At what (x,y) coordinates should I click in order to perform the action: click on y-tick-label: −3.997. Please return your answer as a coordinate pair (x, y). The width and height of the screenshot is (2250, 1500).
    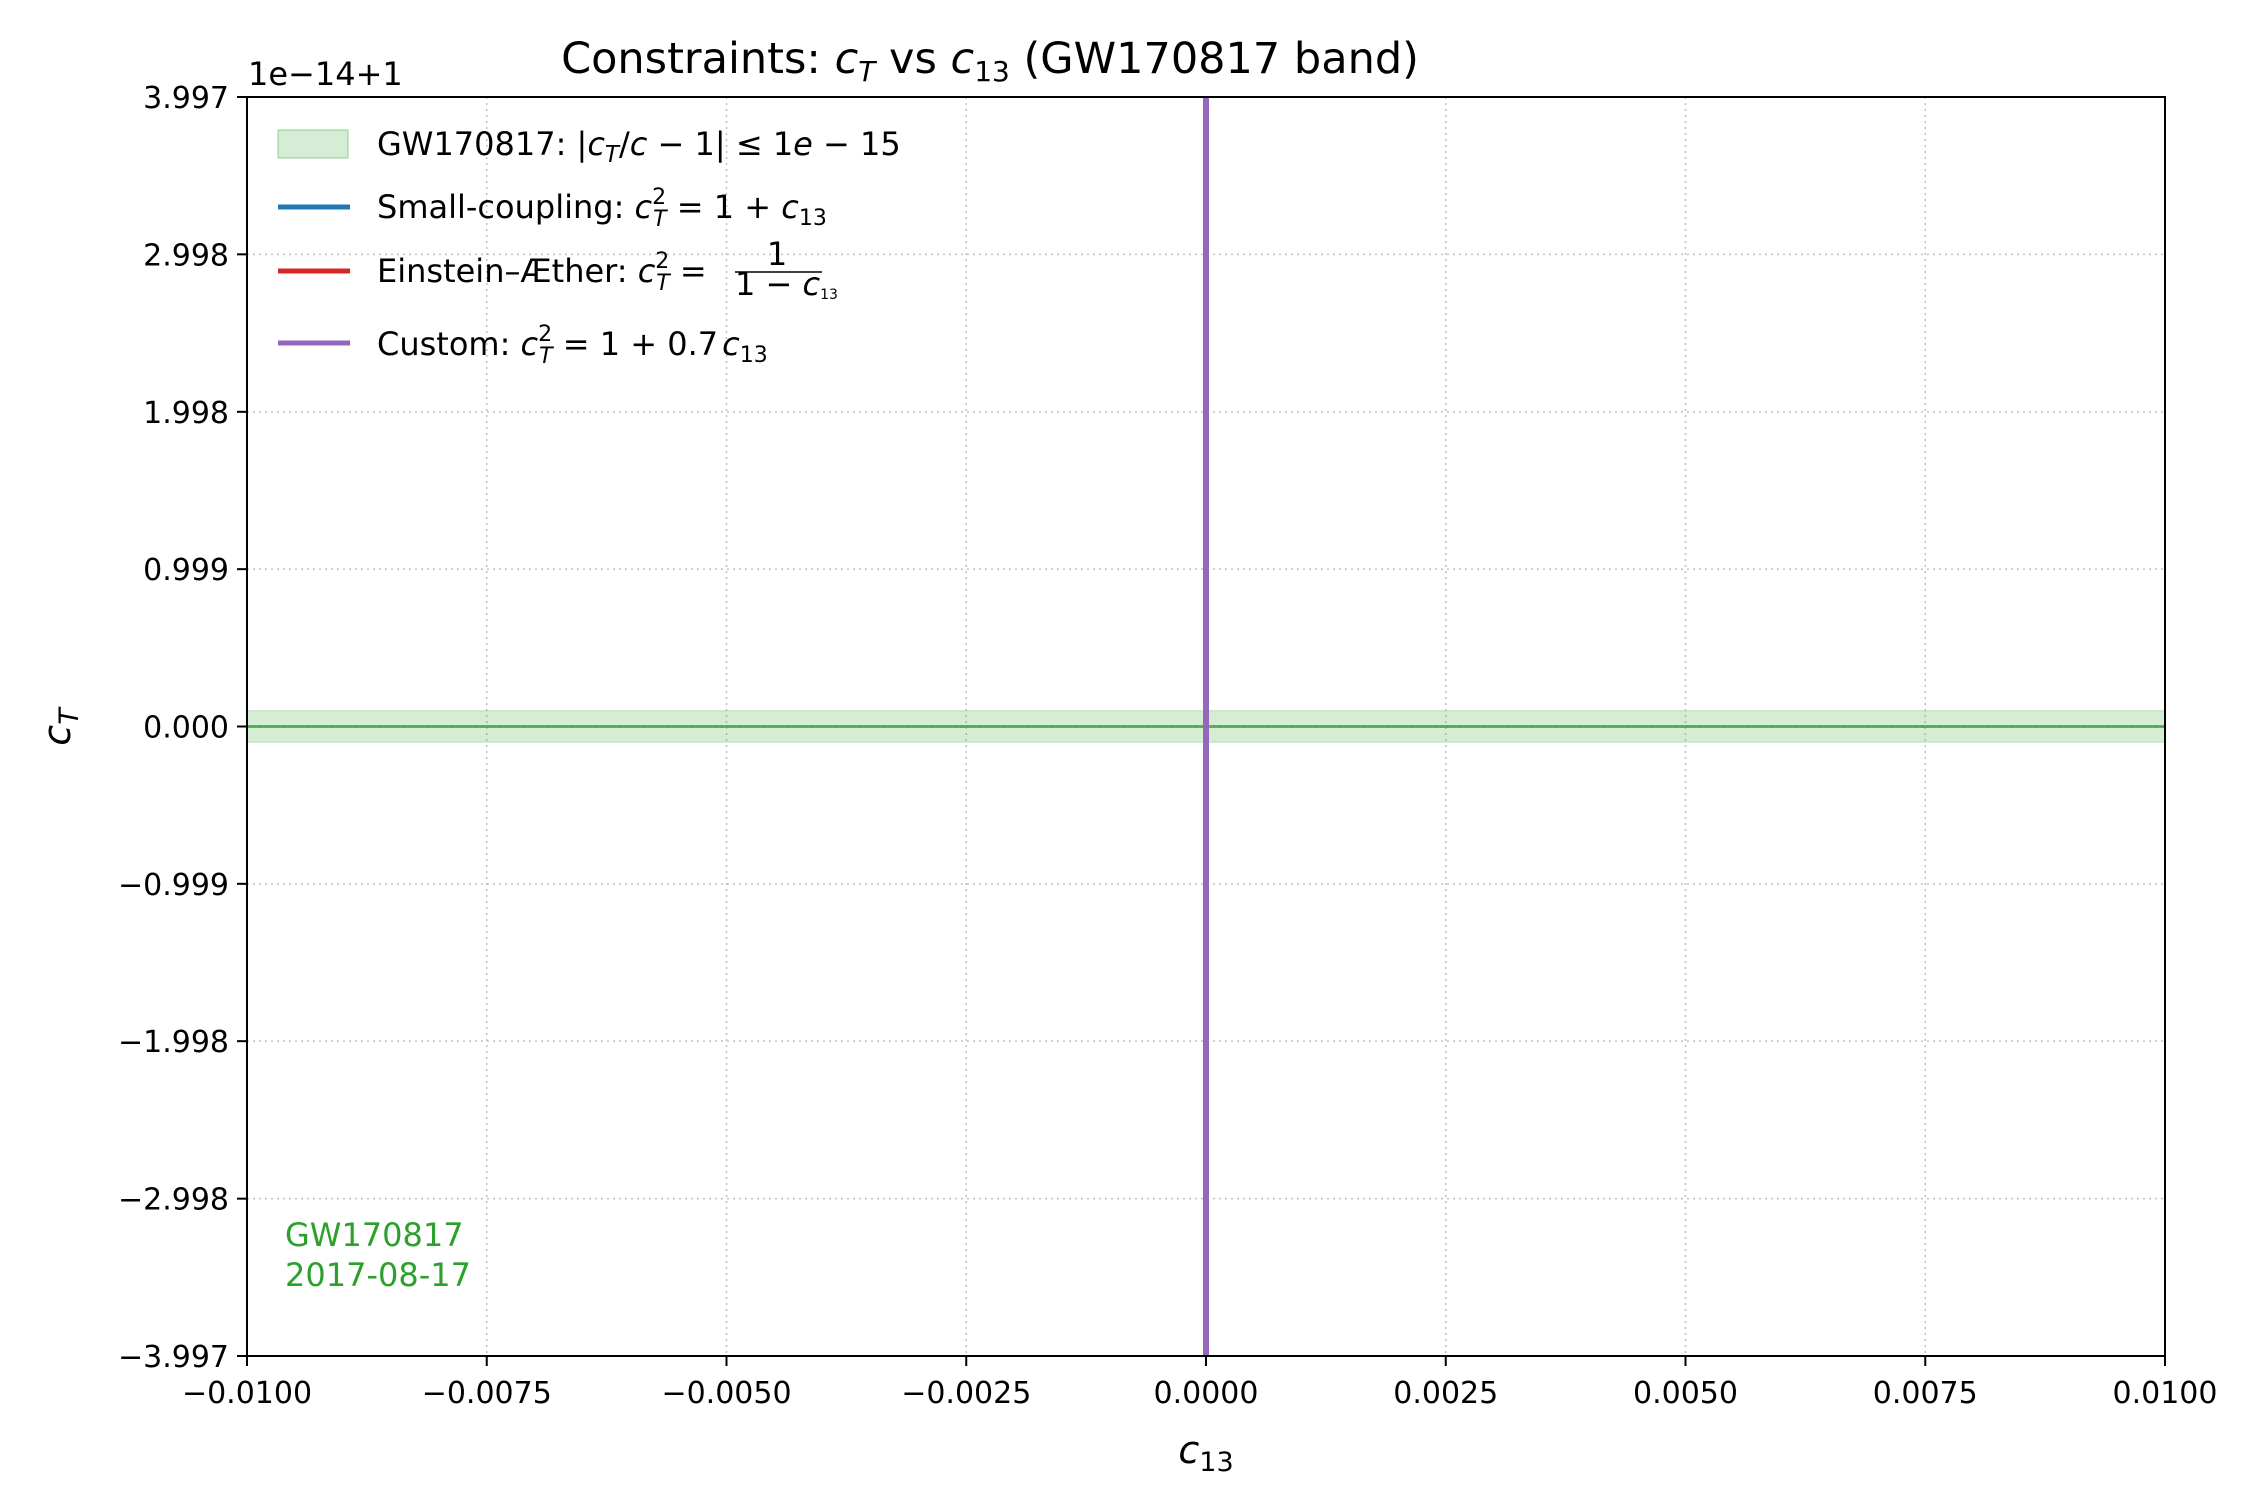
    Looking at the image, I should click on (173, 1357).